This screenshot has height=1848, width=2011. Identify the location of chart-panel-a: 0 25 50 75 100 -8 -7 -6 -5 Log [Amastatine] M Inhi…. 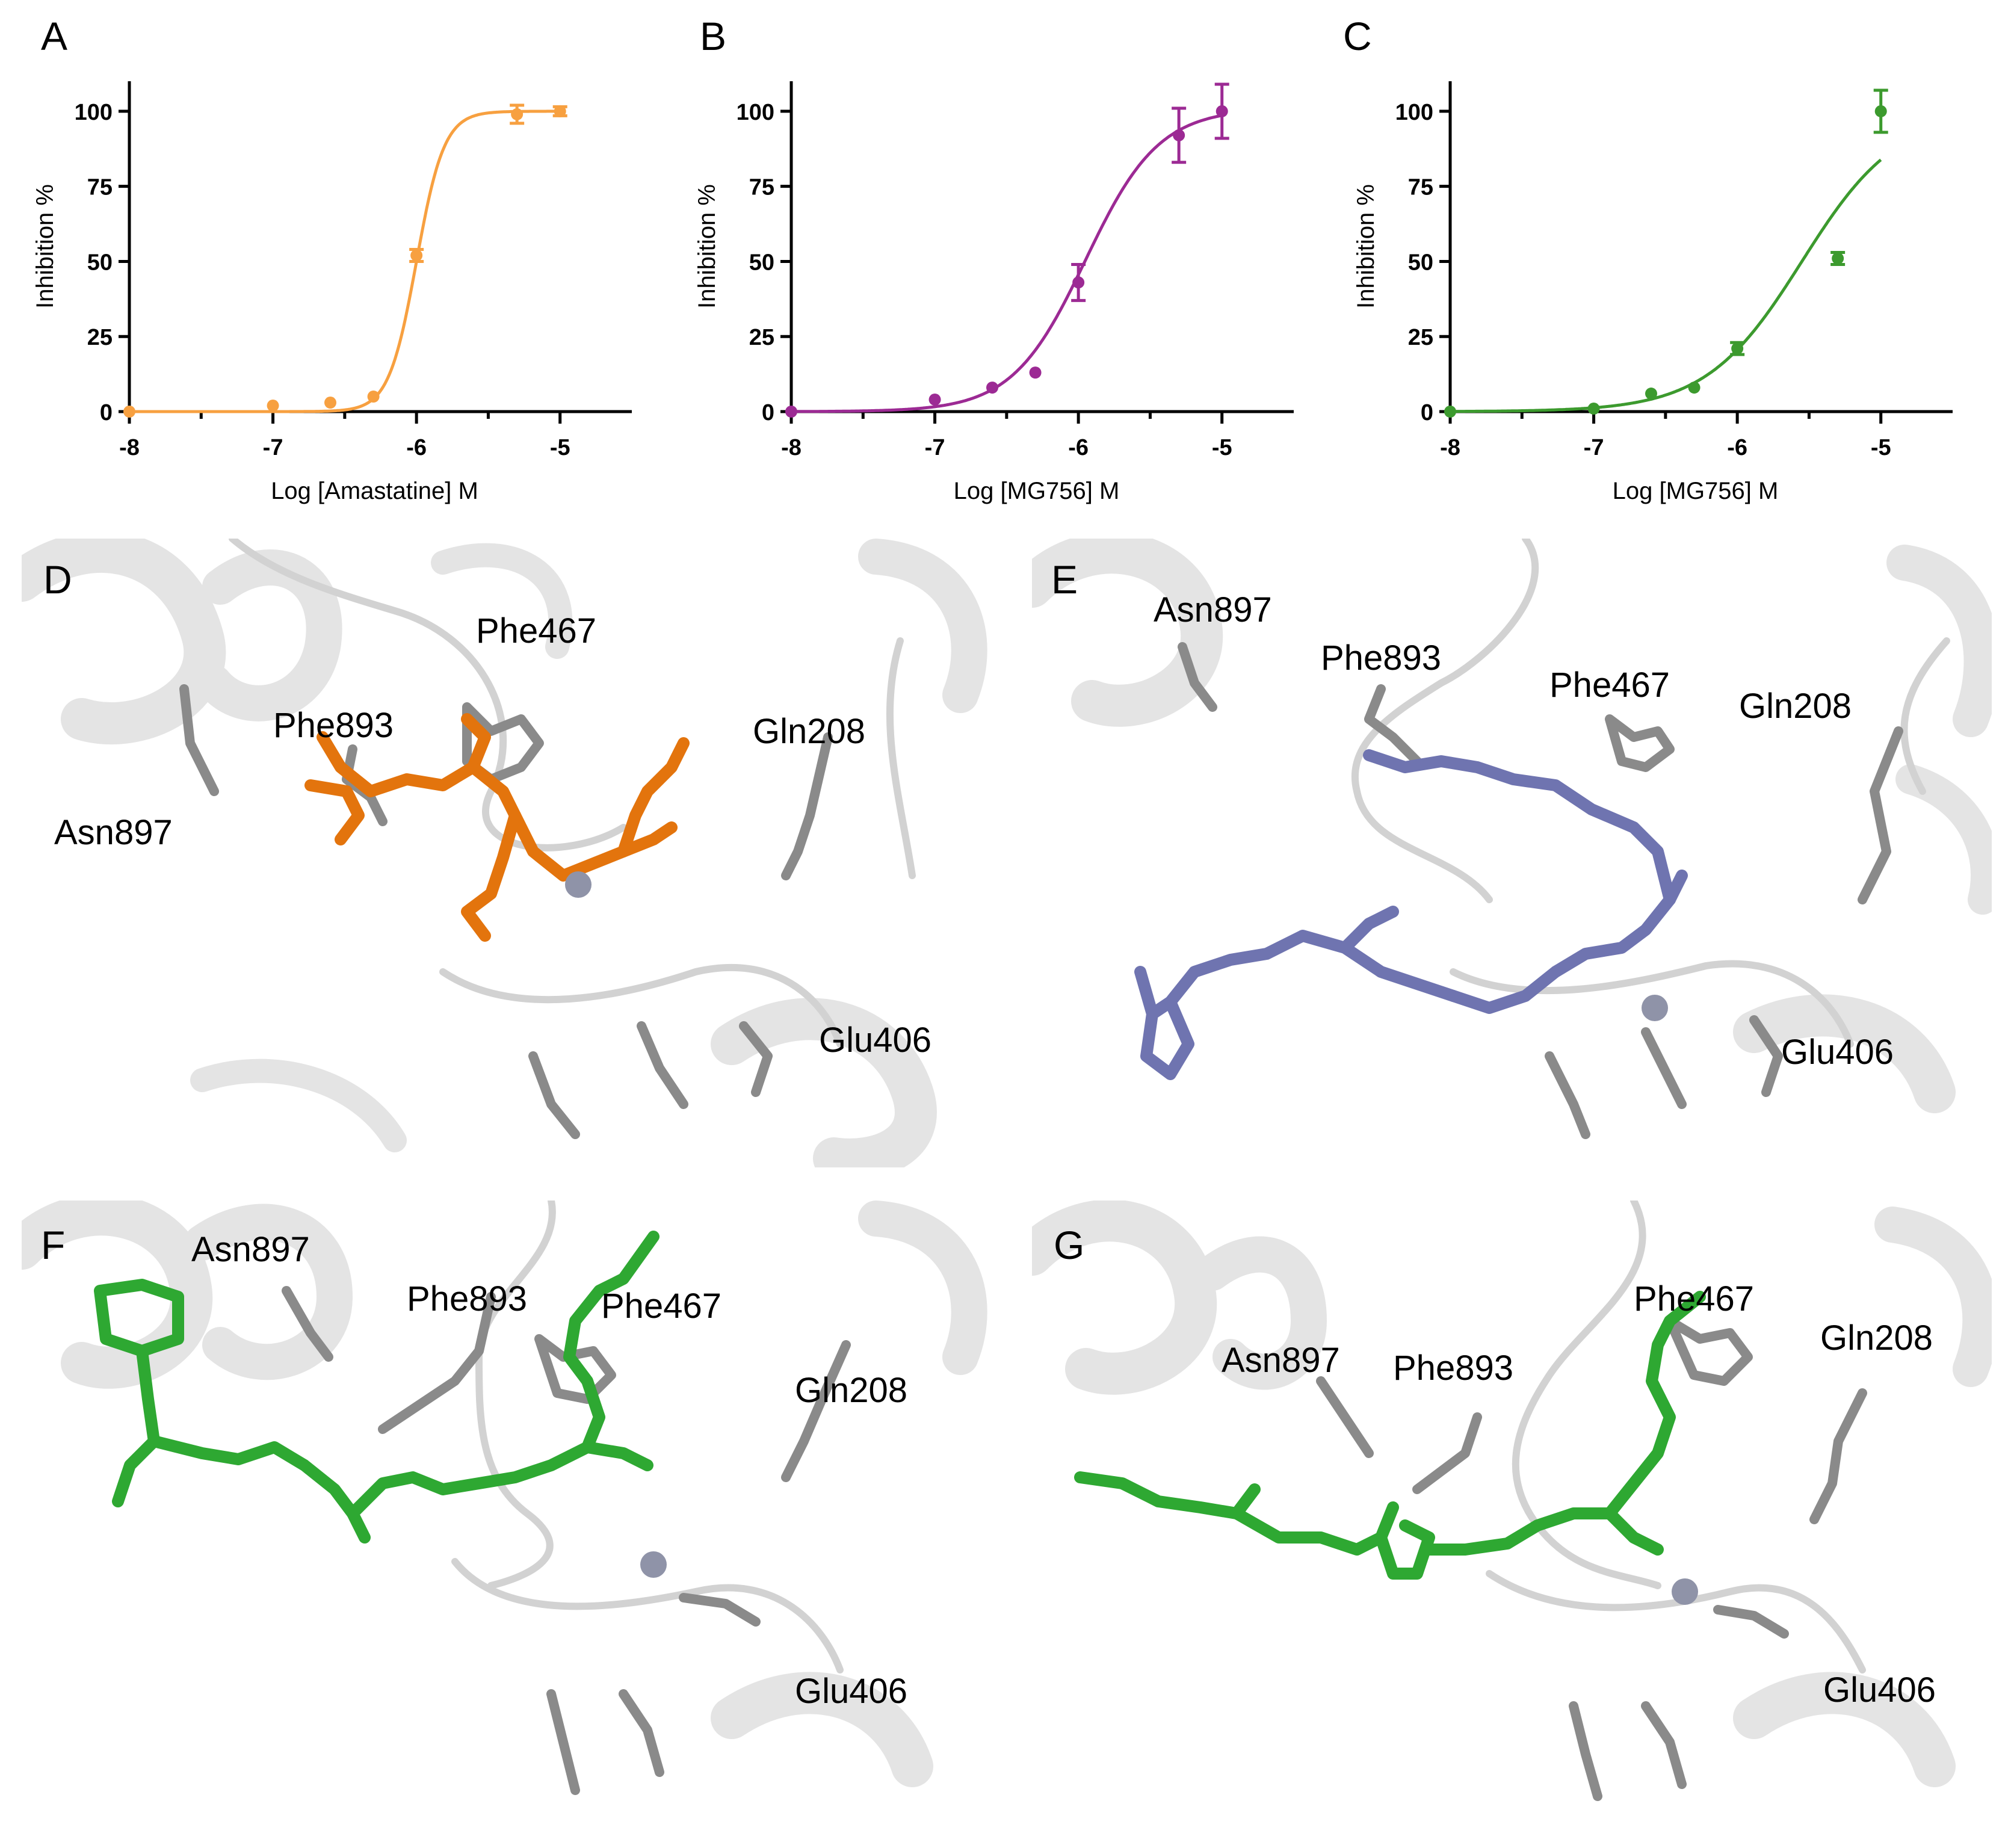
(334, 265).